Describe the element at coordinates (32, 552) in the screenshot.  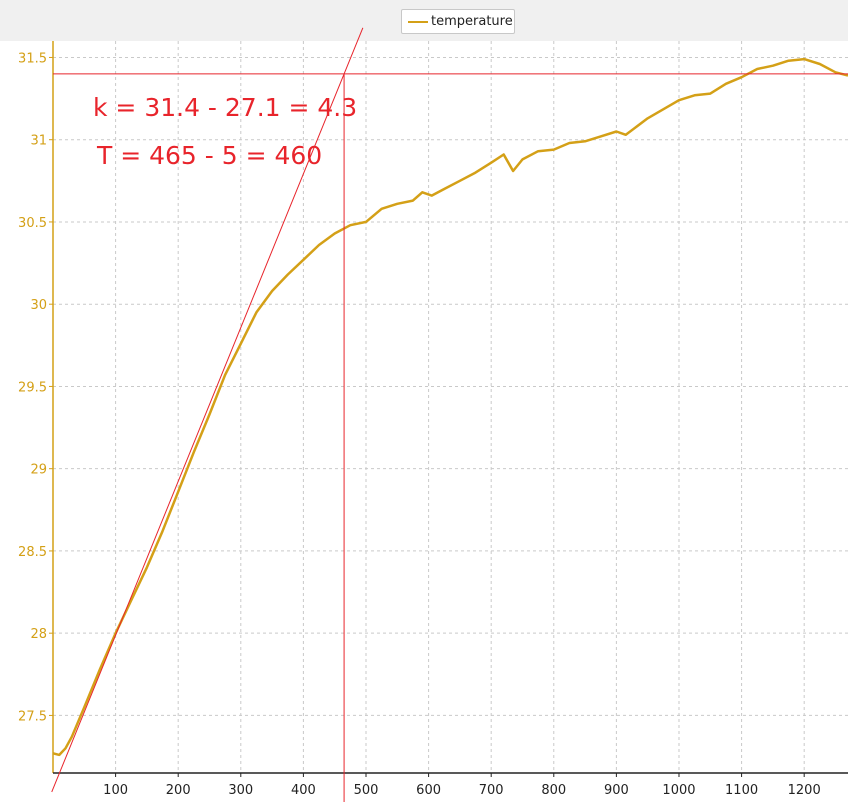
I see `y-tick-label: 28.5` at that location.